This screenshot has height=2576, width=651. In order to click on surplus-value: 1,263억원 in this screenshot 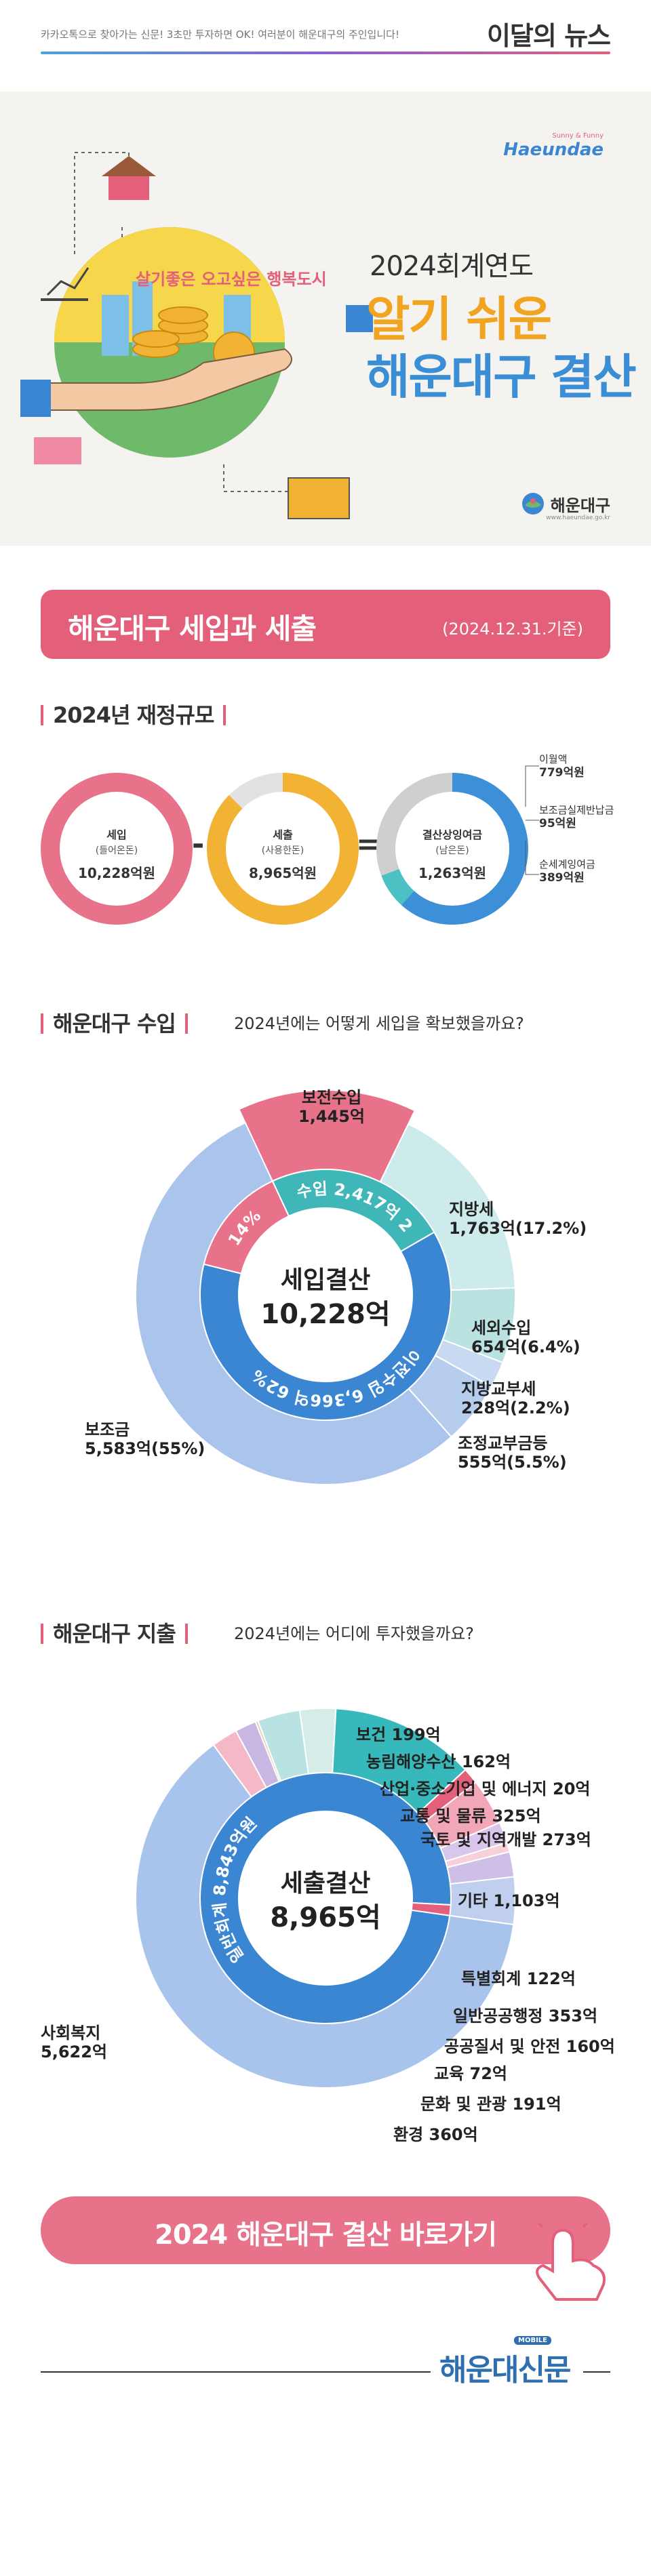, I will do `click(452, 873)`.